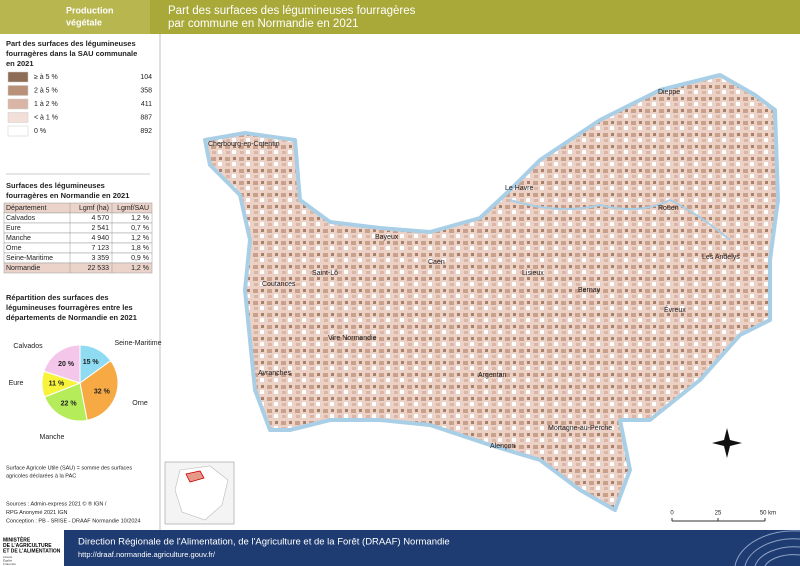 This screenshot has height=566, width=800. I want to click on inset-normandy, so click(195, 476).